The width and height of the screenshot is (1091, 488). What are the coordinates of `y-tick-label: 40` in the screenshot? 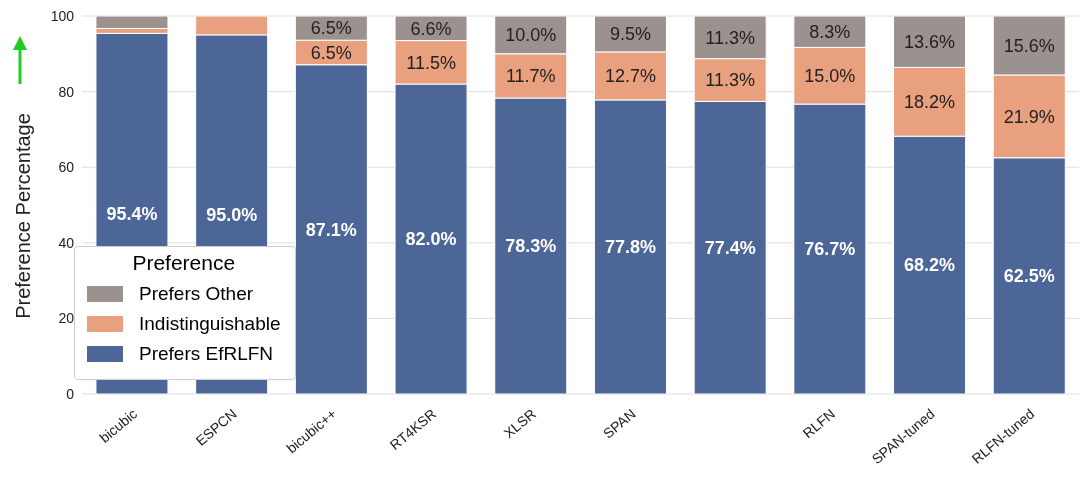 It's located at (66, 242).